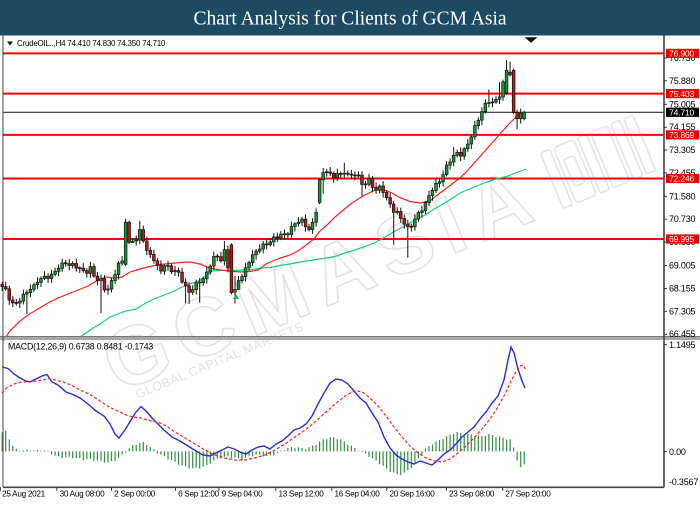 The height and width of the screenshot is (505, 700). I want to click on svg-text: 76.900, so click(682, 54).